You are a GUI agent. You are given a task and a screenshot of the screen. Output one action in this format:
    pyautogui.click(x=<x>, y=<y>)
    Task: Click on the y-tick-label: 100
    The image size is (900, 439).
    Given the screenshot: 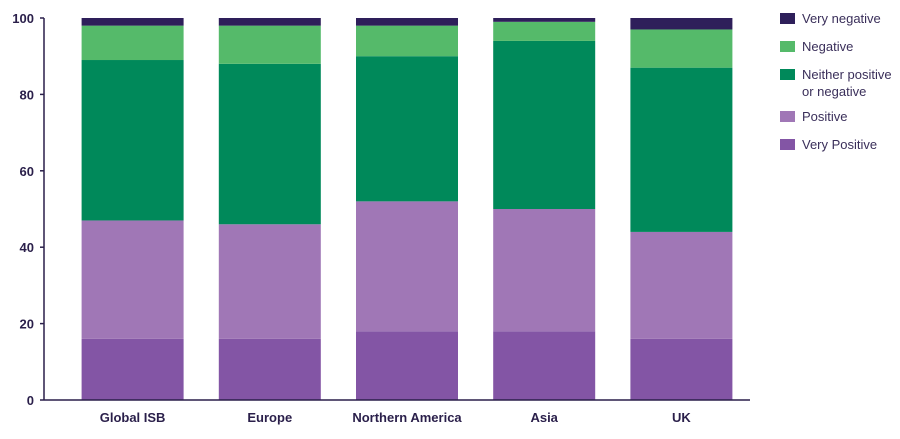 What is the action you would take?
    pyautogui.click(x=23, y=18)
    